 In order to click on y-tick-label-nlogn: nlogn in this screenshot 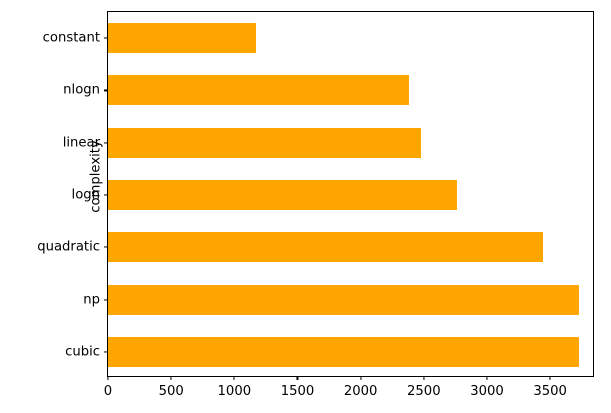, I will do `click(81, 90)`.